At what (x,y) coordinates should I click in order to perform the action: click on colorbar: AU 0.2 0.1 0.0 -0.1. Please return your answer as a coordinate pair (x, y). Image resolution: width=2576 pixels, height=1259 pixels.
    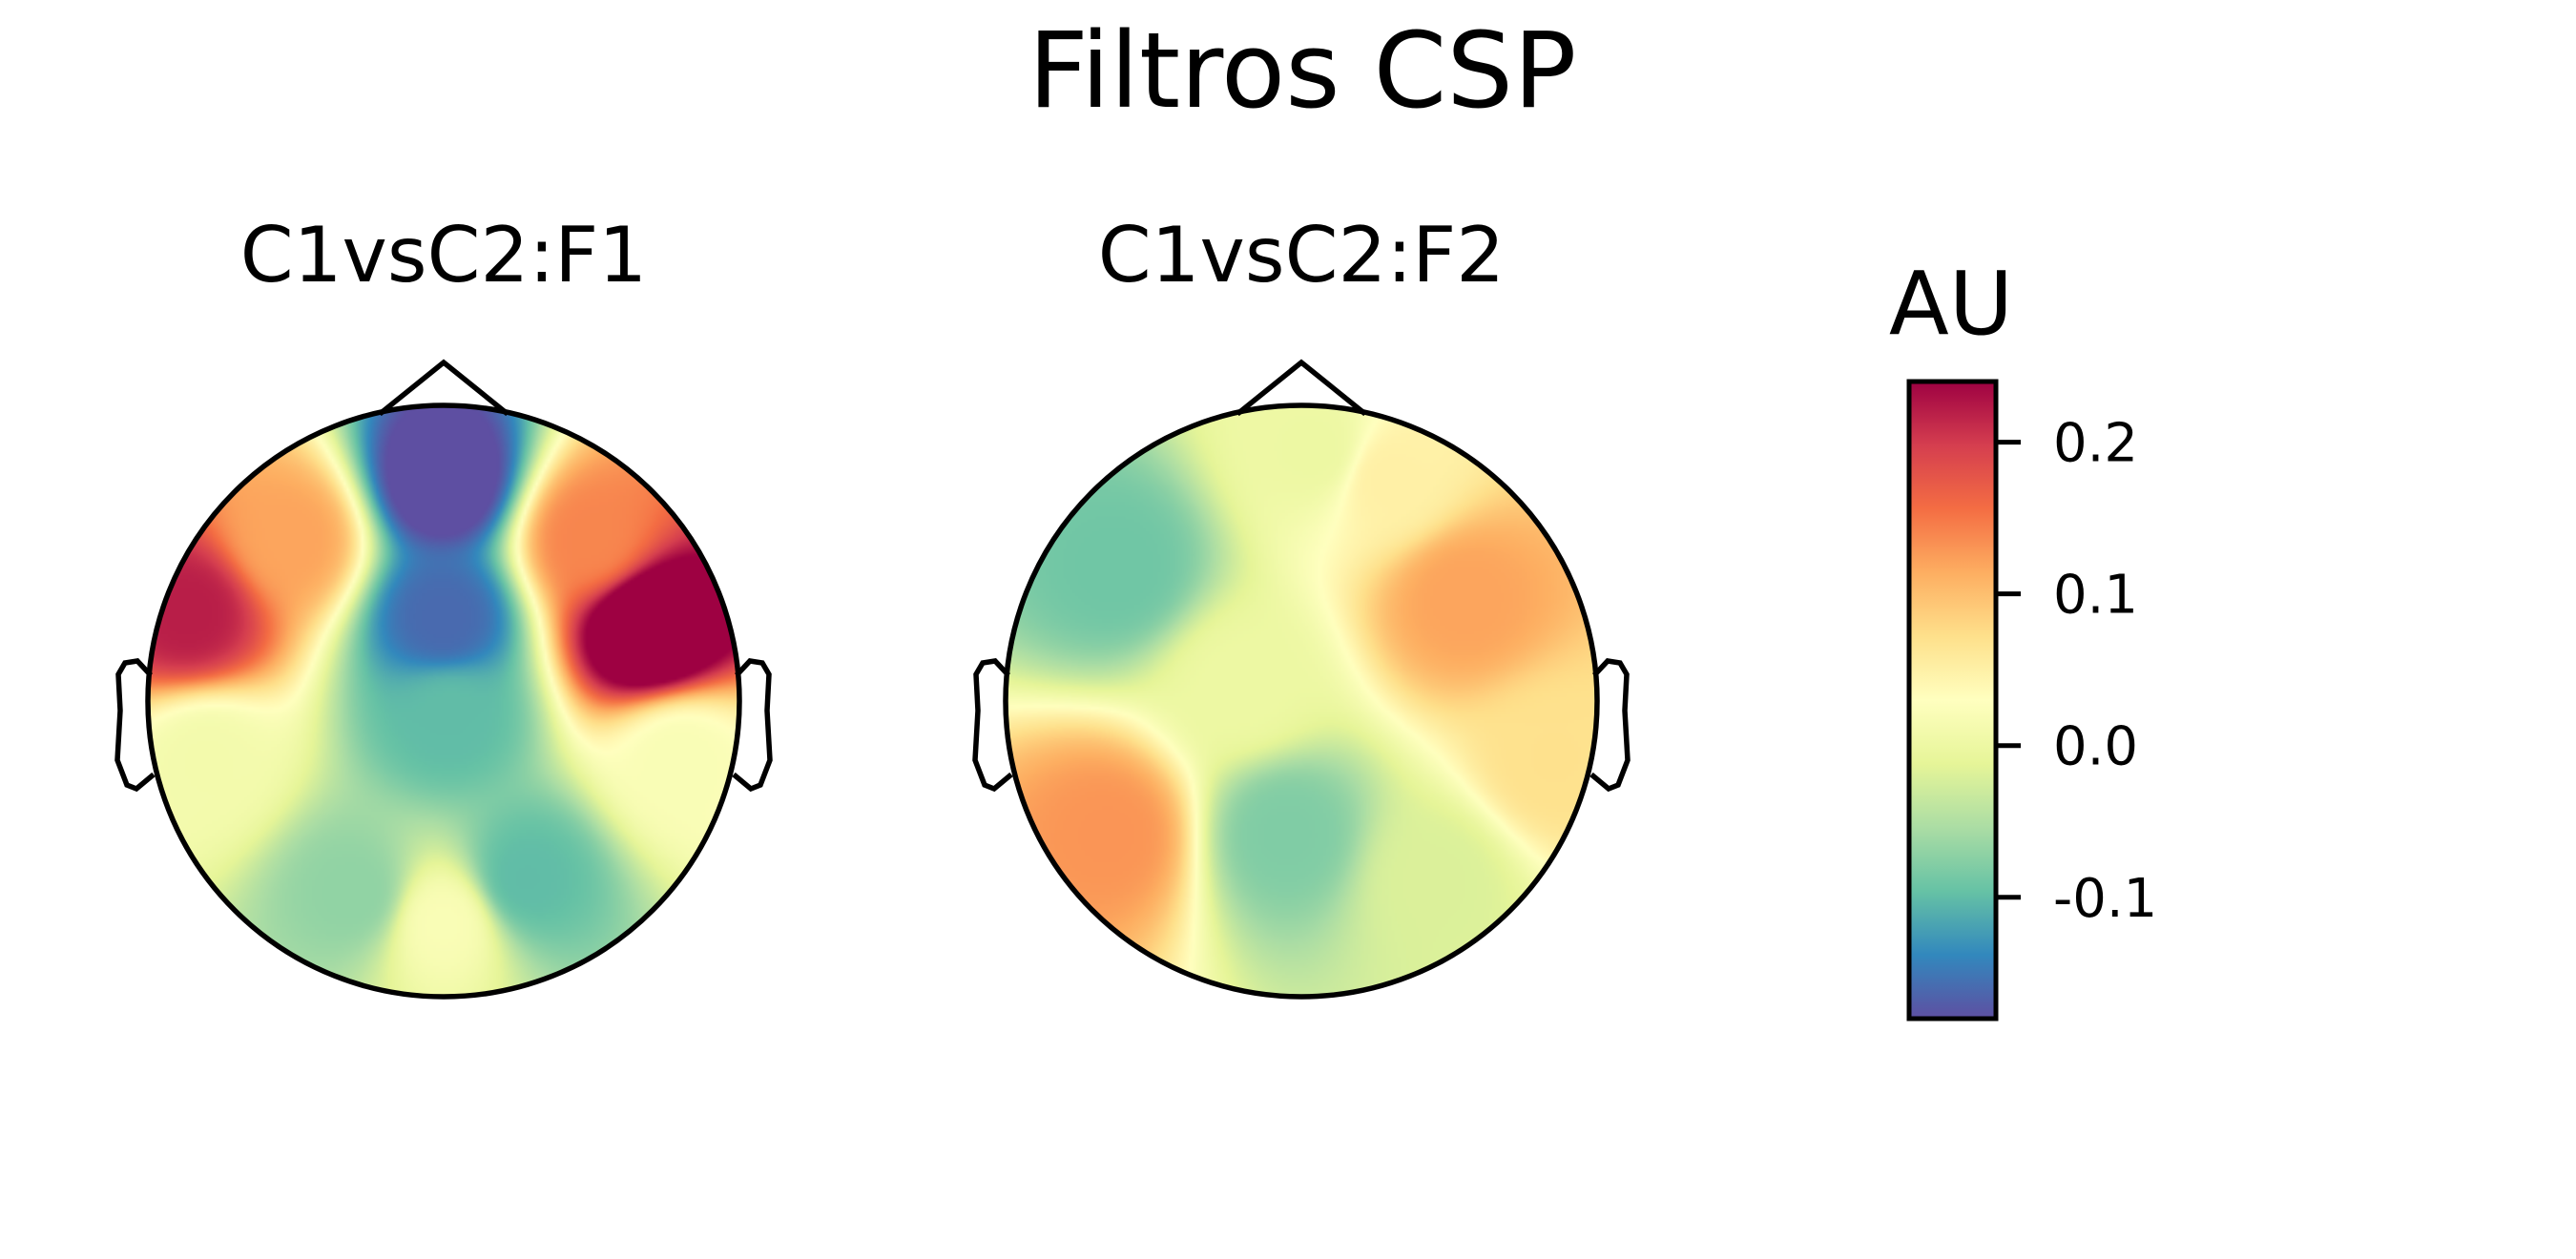
    Looking at the image, I should click on (2023, 637).